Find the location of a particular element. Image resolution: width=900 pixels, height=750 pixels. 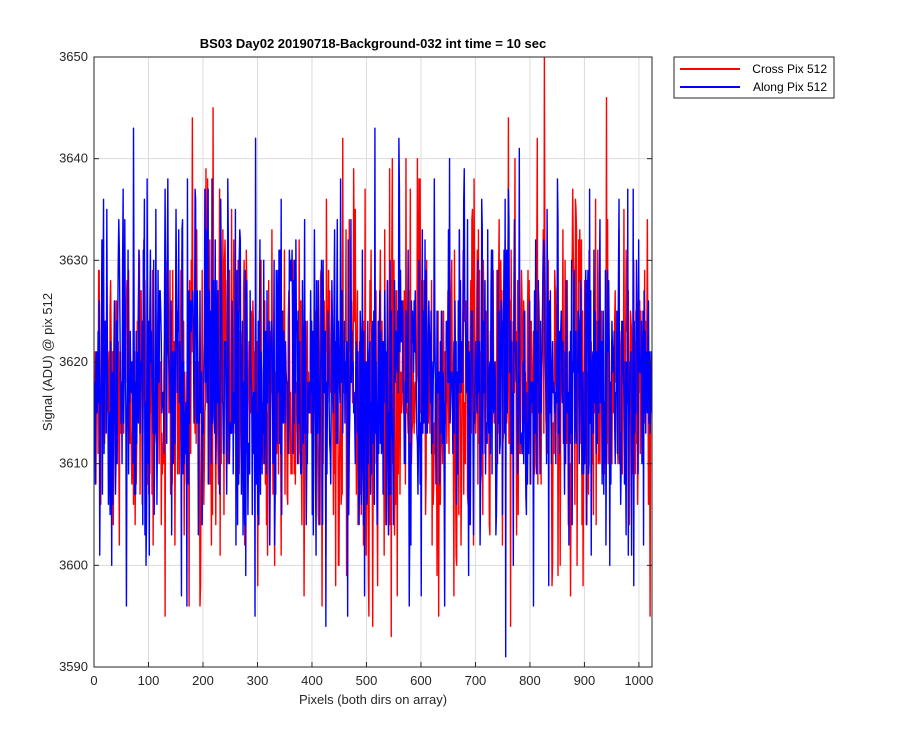

x-tick-label: 800 is located at coordinates (530, 680).